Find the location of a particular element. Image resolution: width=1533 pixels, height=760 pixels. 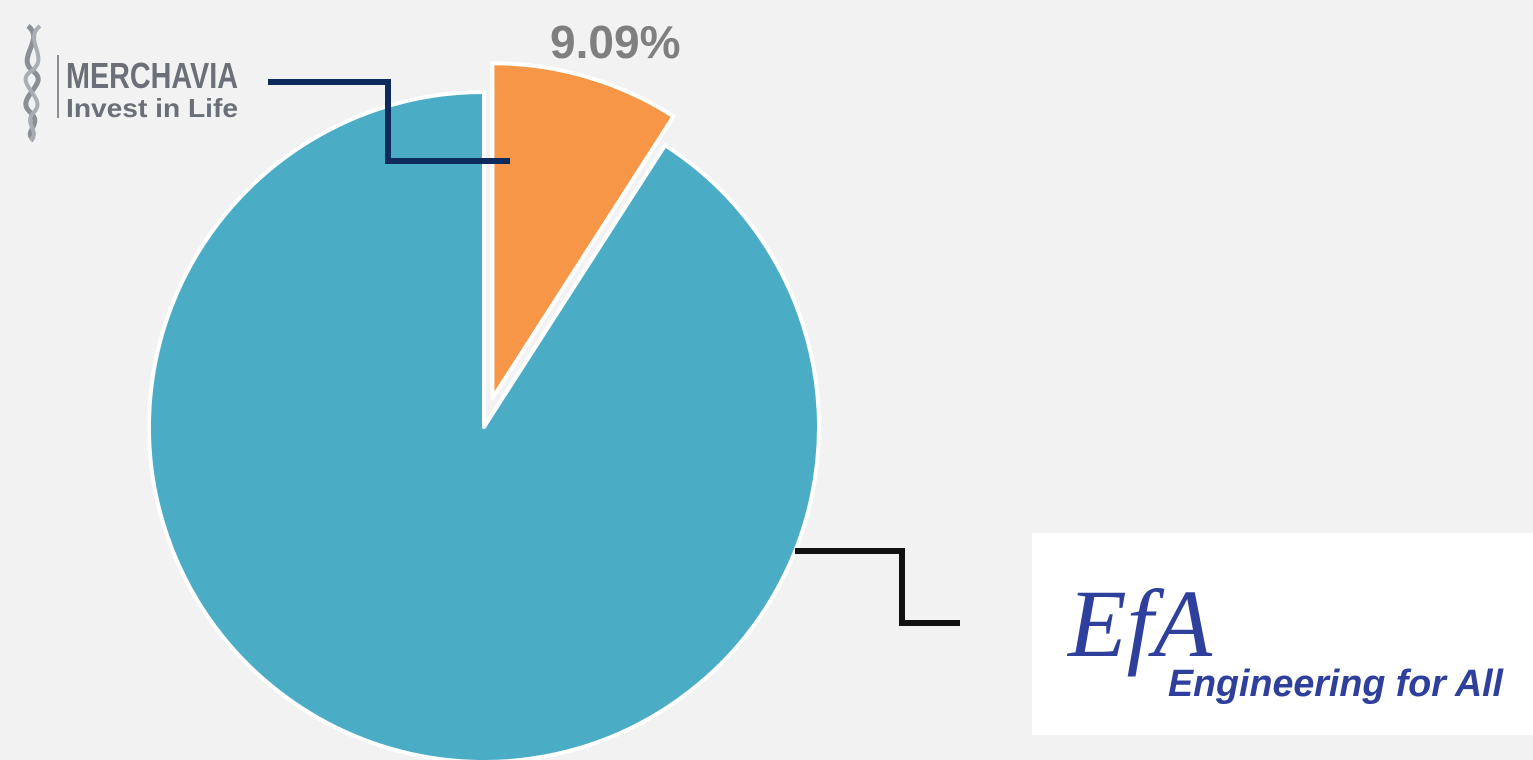

pie-slice is located at coordinates (583, 231).